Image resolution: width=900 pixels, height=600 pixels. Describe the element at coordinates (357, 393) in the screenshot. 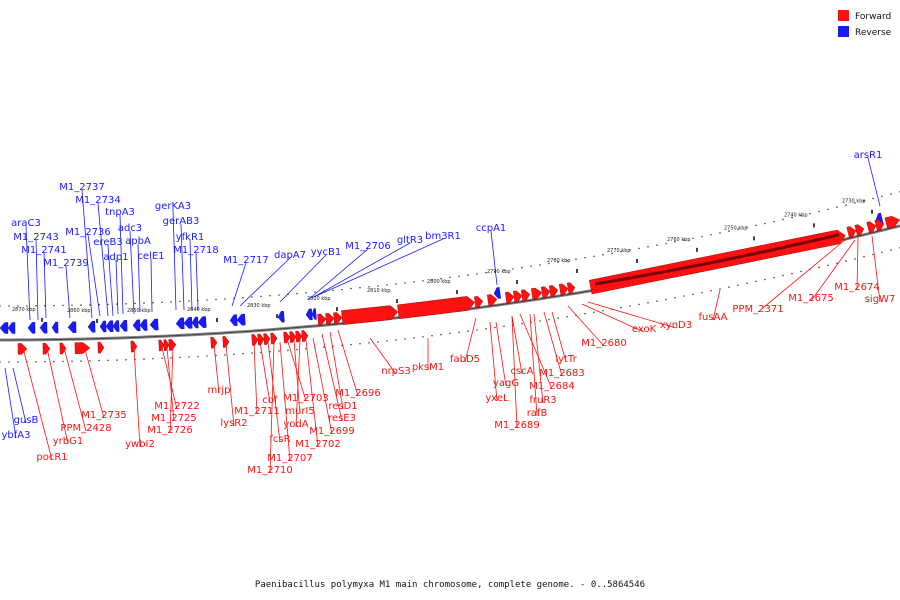

I see `gene-label-f22: M1_2696` at that location.